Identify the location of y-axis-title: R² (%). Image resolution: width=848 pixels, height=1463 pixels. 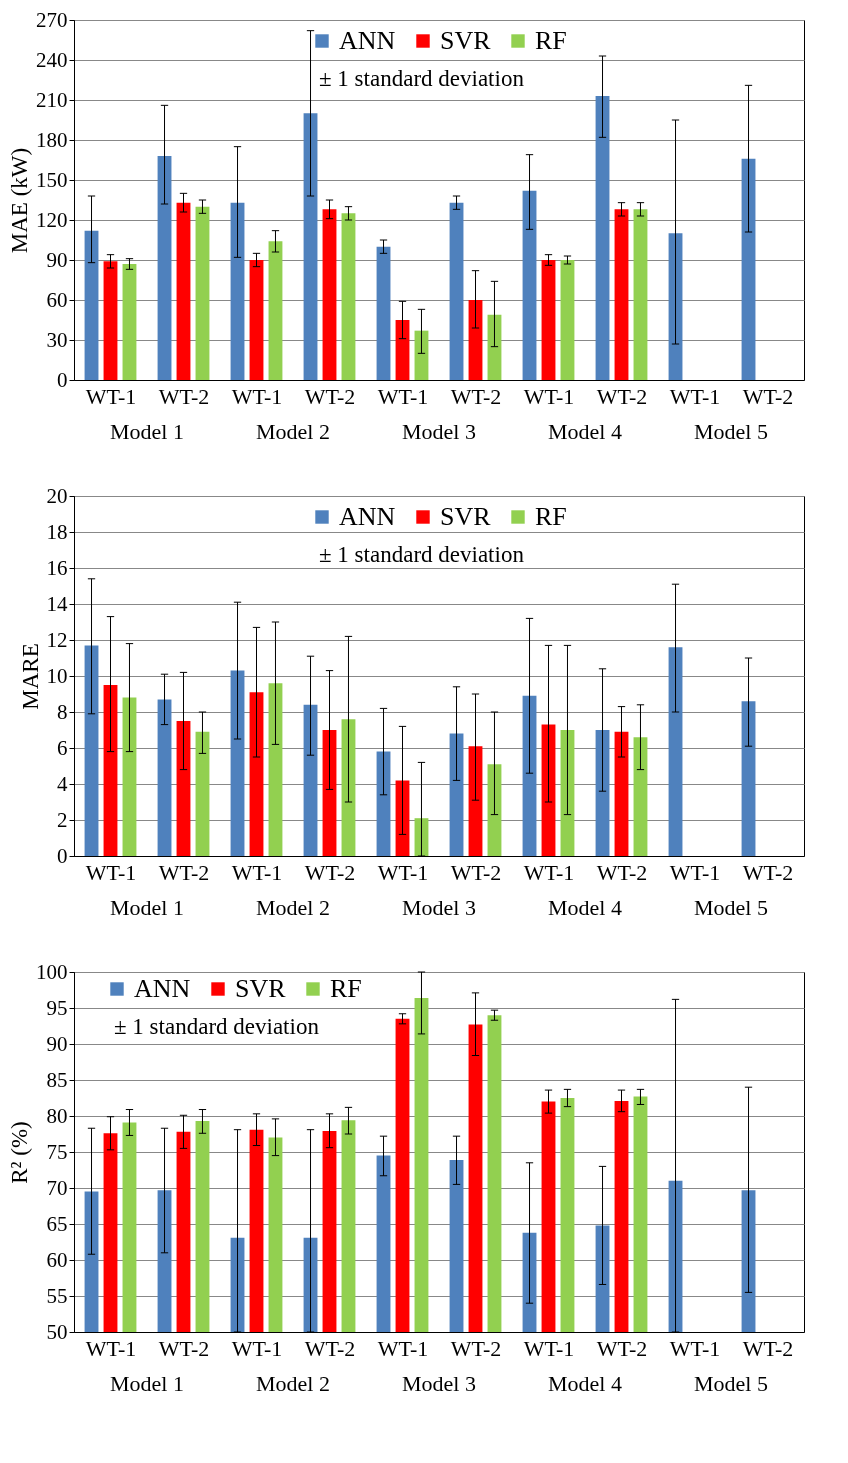
(19, 1152).